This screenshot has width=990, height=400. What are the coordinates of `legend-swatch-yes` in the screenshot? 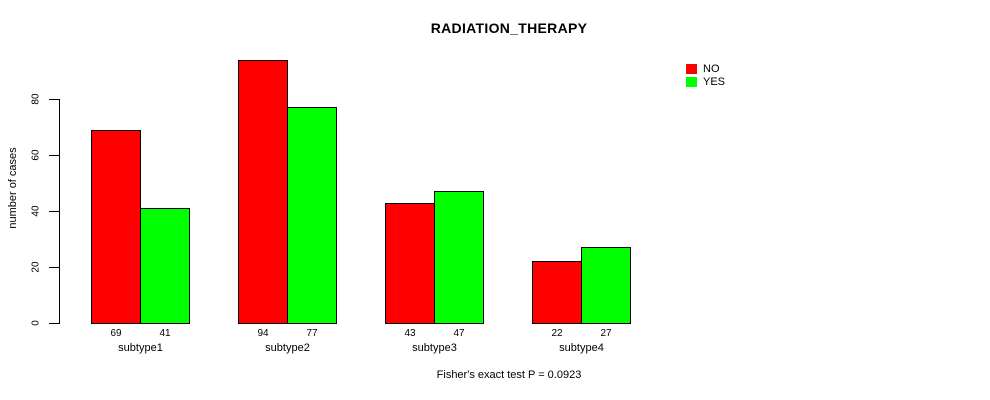 It's located at (691, 82).